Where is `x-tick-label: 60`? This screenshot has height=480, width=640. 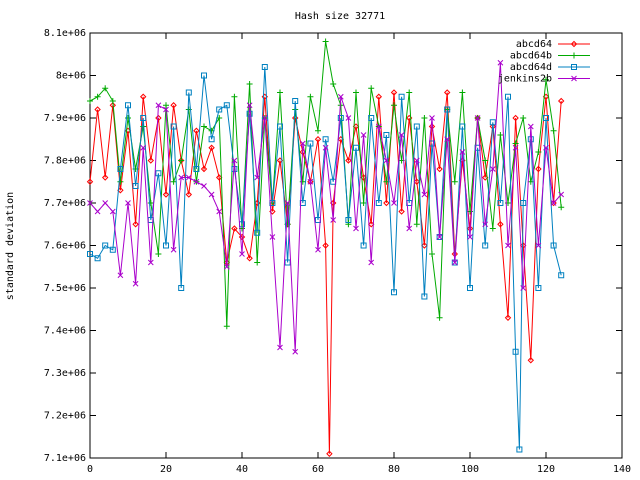
x-tick-label: 60 is located at coordinates (318, 469).